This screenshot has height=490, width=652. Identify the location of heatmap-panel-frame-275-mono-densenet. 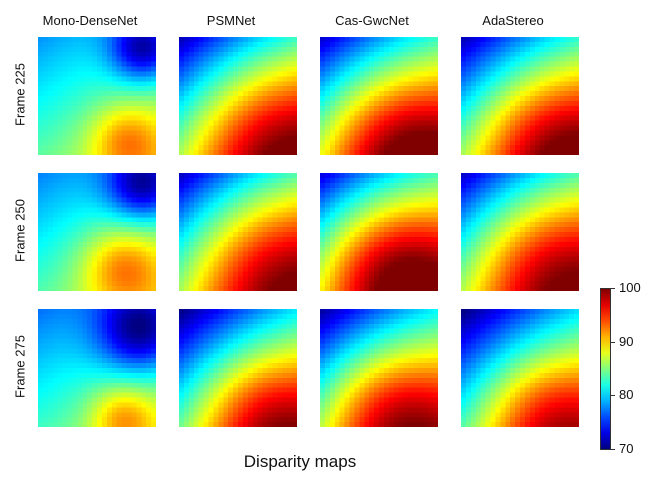
(97, 368).